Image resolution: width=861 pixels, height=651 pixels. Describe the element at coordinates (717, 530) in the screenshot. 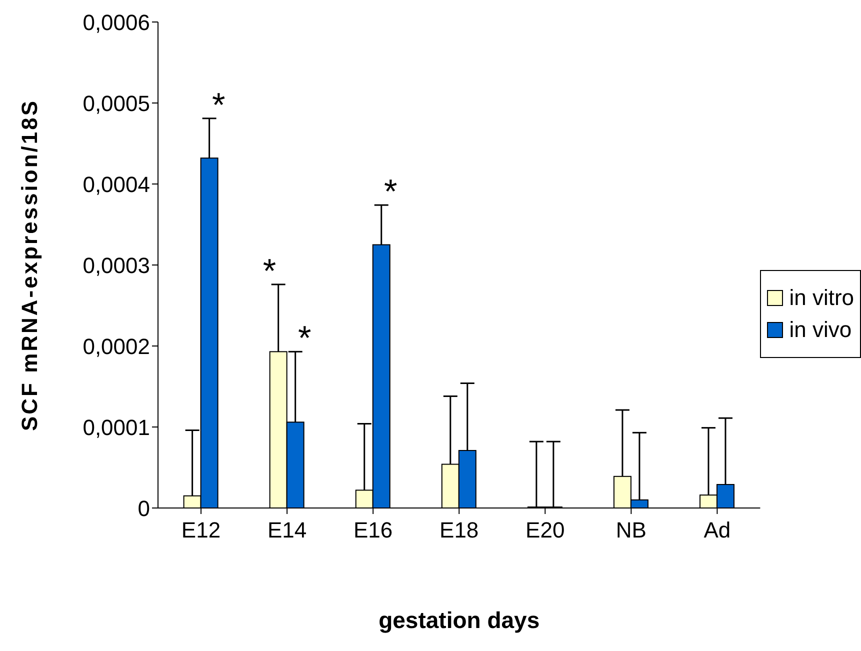

I see `x-tick-label: Ad` at that location.